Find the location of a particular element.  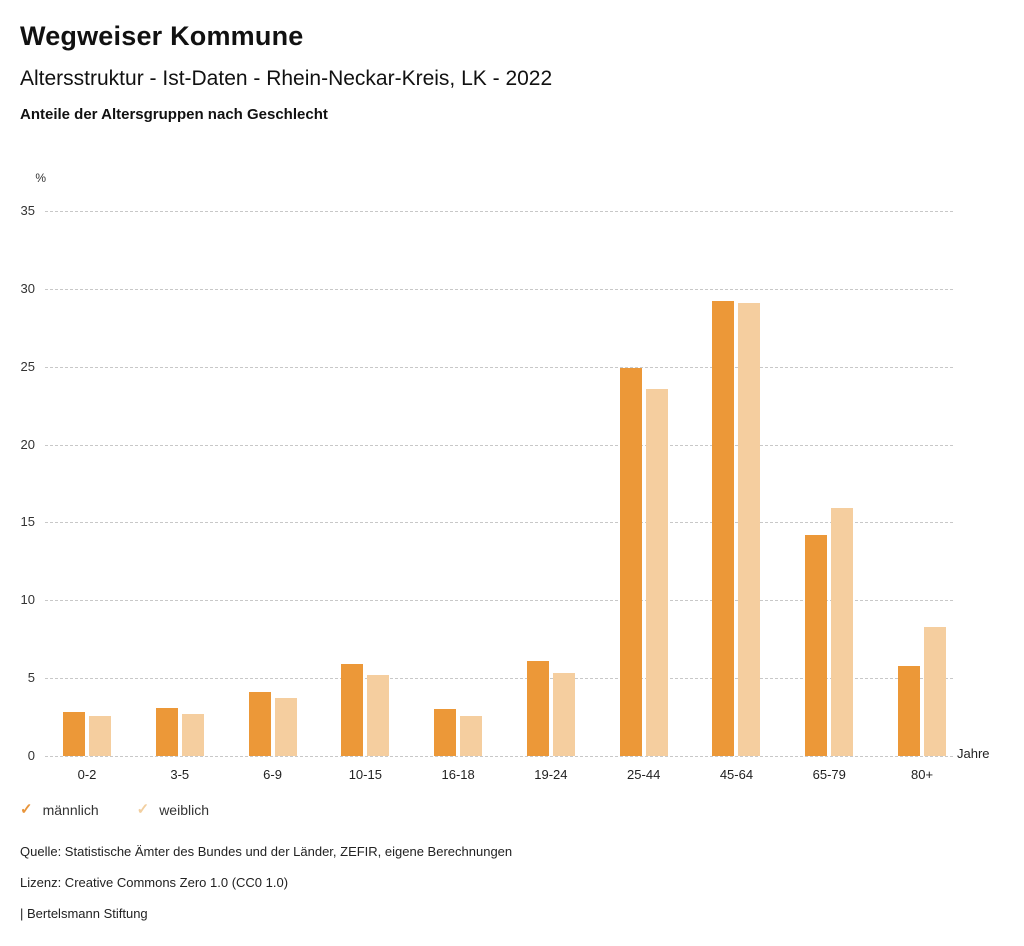

y-tick-label-15: 15 is located at coordinates (27, 522).